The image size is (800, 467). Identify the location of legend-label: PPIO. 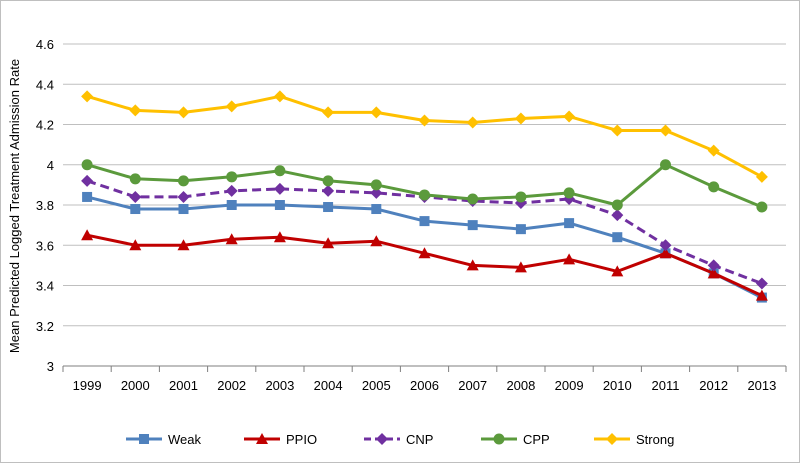
(301, 439).